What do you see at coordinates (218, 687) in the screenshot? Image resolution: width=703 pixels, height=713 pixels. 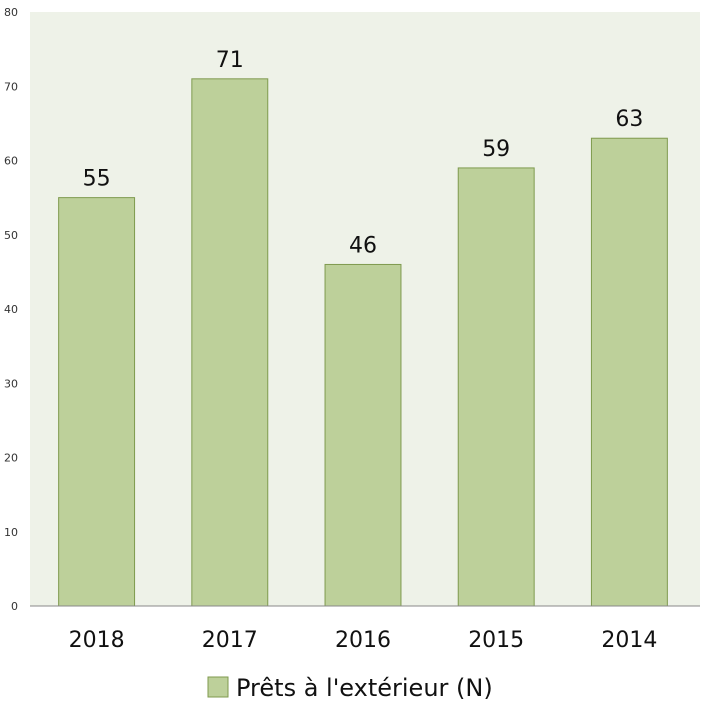 I see `legend-swatch` at bounding box center [218, 687].